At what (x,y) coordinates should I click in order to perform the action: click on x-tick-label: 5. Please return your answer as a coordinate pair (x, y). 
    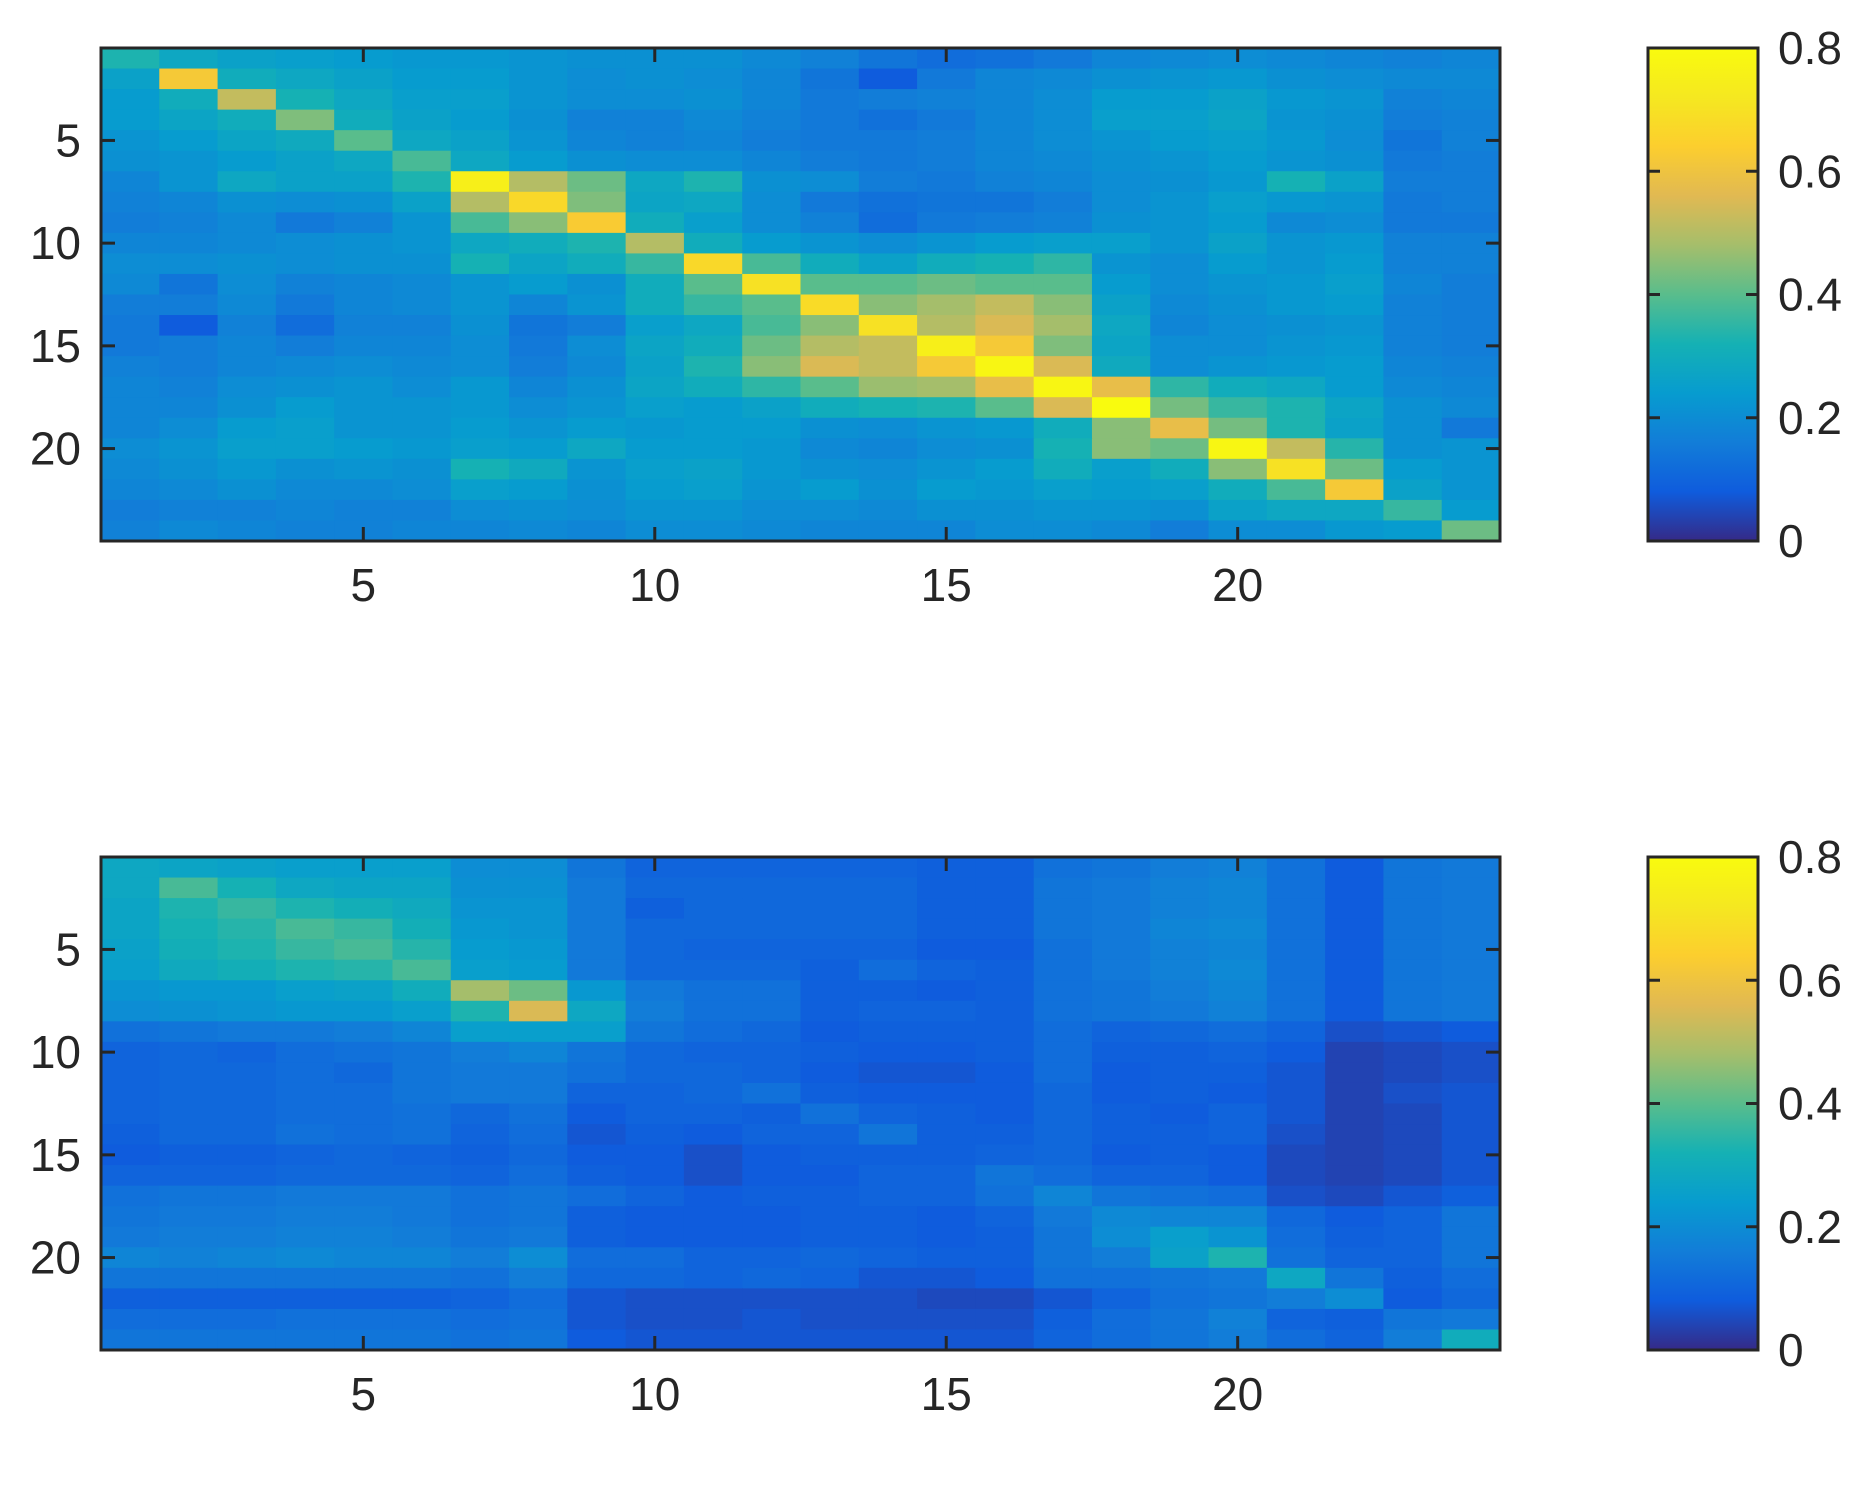
    Looking at the image, I should click on (364, 1394).